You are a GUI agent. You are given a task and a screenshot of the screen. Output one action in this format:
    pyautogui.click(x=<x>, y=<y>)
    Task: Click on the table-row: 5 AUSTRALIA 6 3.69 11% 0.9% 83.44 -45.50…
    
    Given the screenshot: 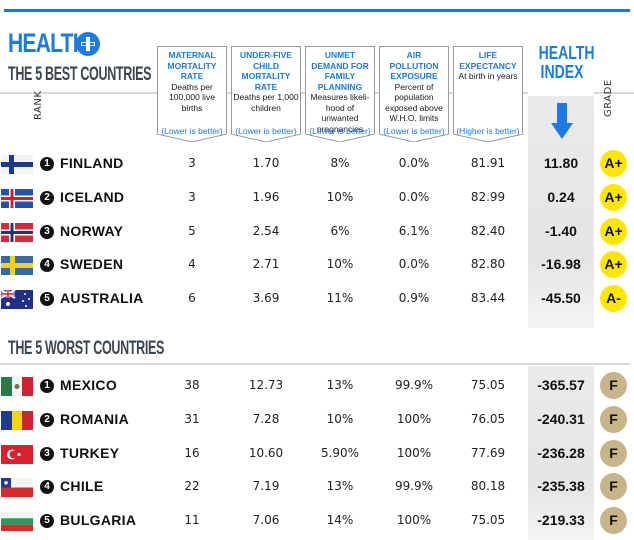 What is the action you would take?
    pyautogui.click(x=317, y=298)
    